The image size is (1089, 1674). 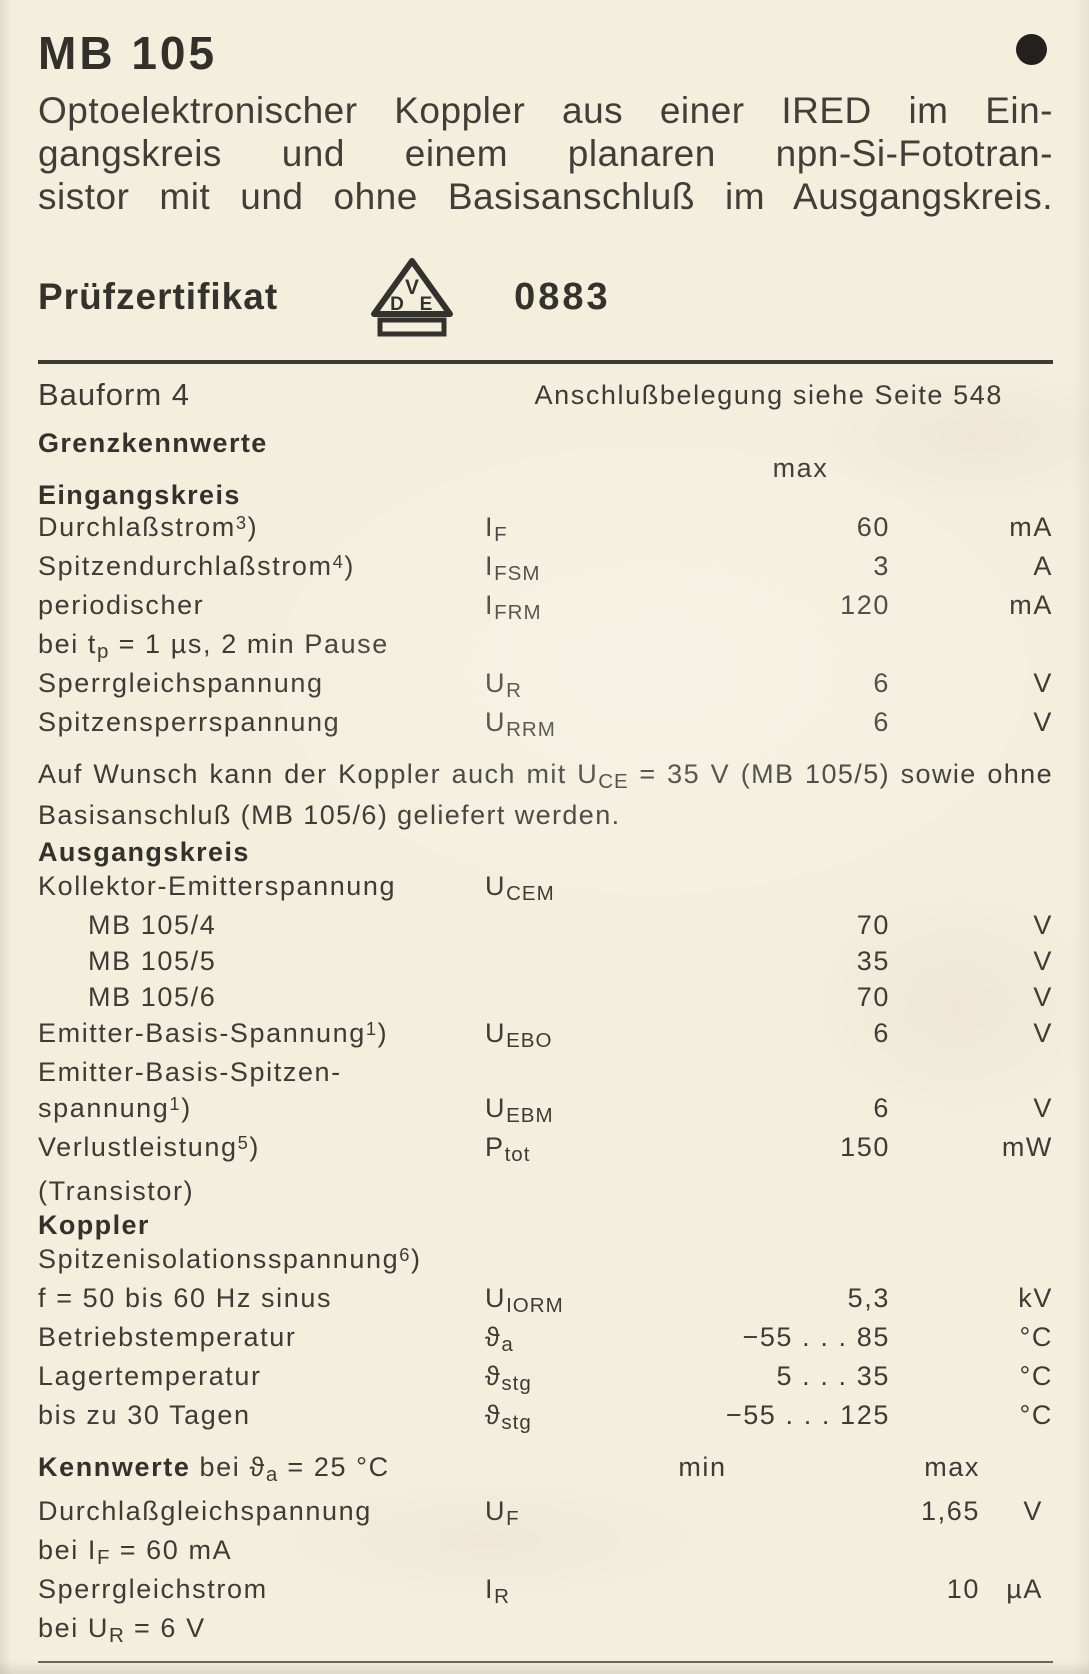 I want to click on spec-row: Durchlaßstrom3) IF 60 mA, so click(x=545, y=528).